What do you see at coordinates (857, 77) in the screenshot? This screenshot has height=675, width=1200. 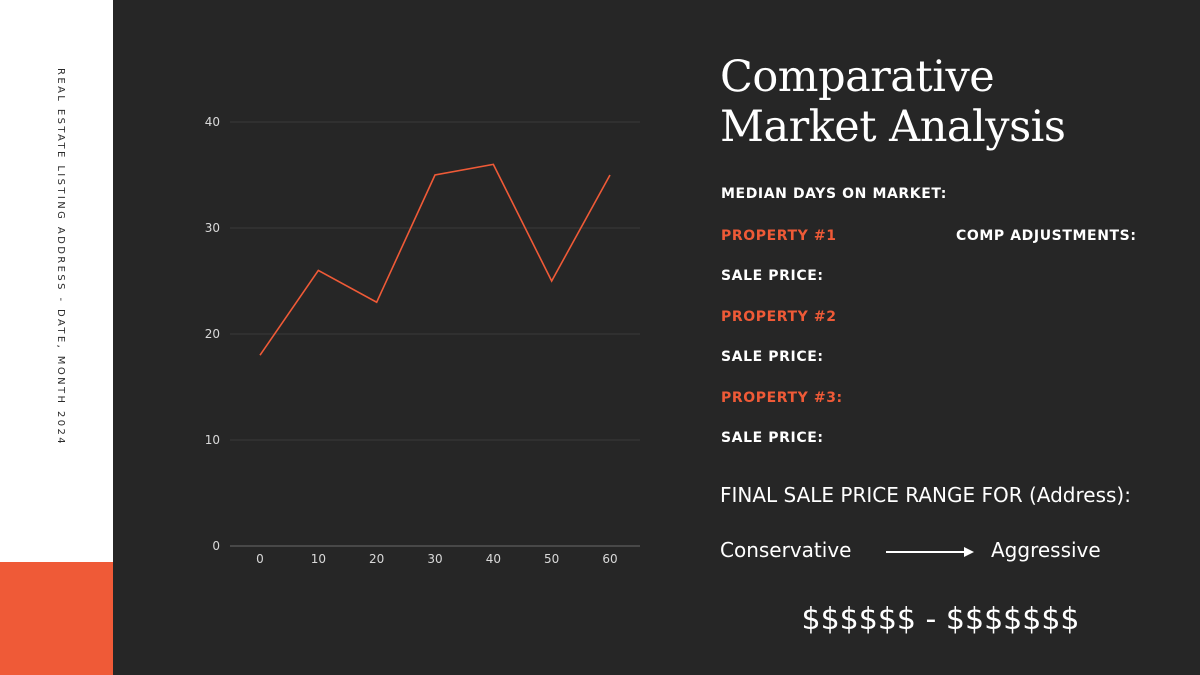 I see `title-line-1: Comparative` at bounding box center [857, 77].